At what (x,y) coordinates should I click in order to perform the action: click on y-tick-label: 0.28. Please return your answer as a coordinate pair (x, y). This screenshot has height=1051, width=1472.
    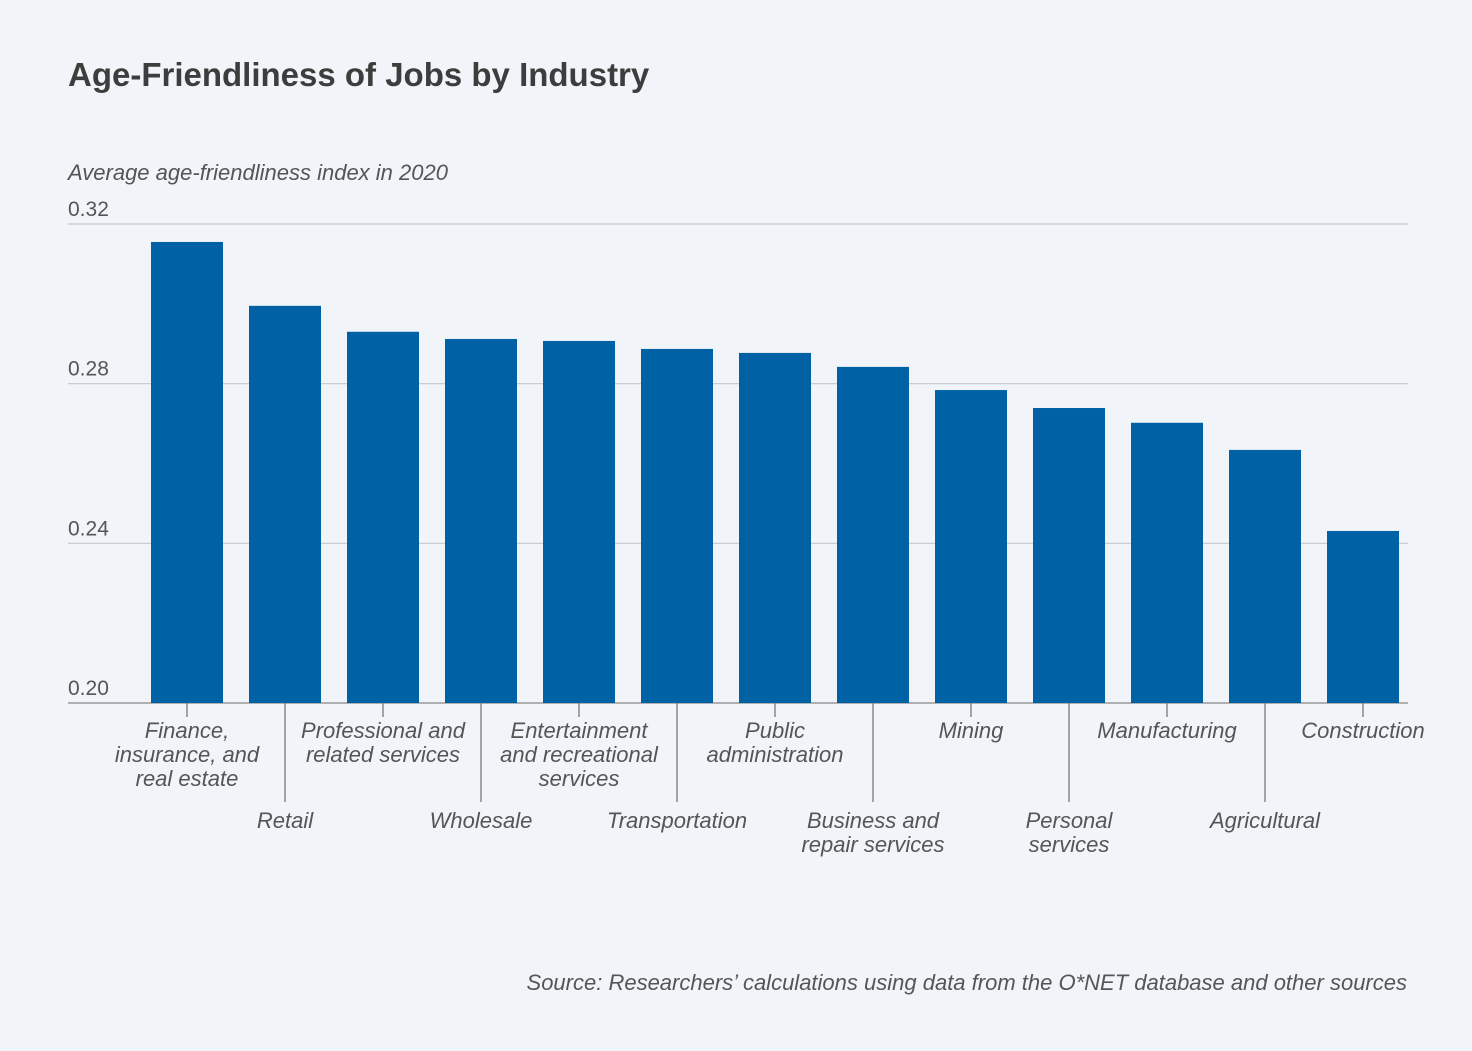
    Looking at the image, I should click on (88, 369).